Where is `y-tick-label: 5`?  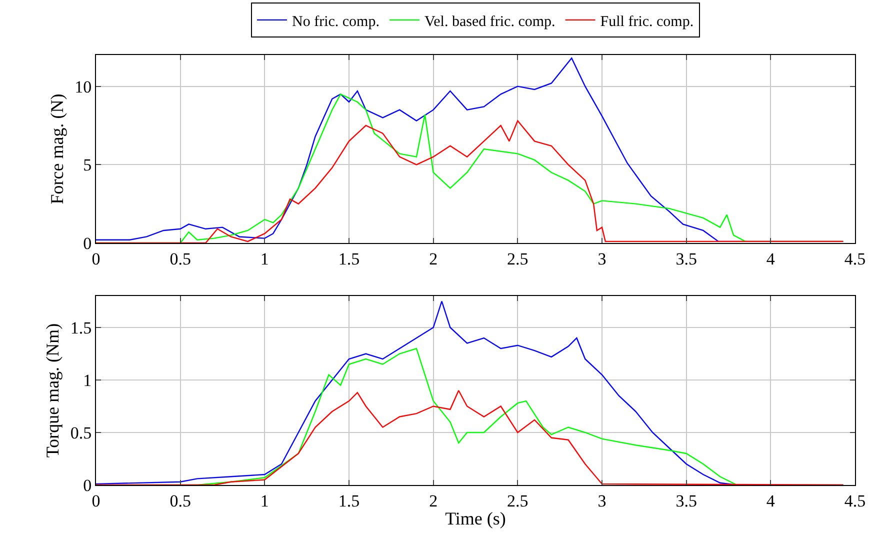 y-tick-label: 5 is located at coordinates (87, 165).